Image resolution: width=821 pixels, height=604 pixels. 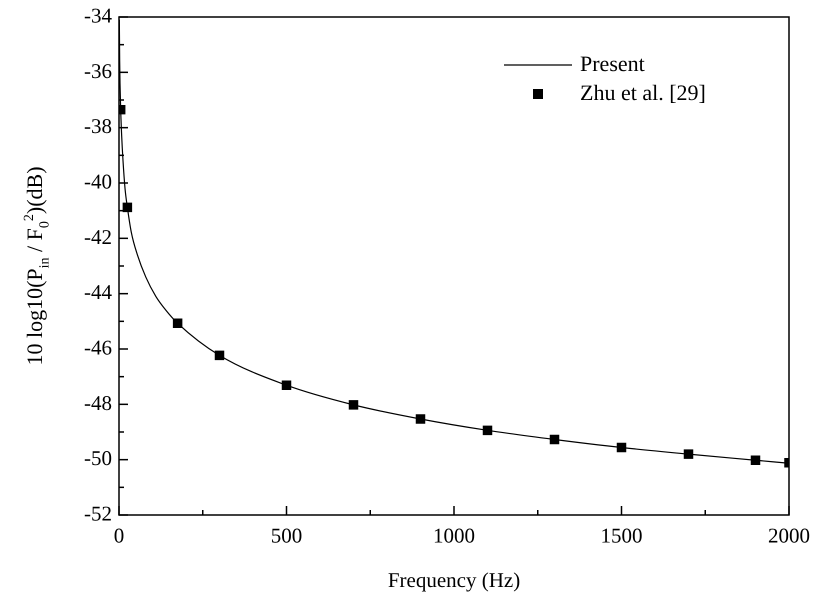 What do you see at coordinates (98, 514) in the screenshot?
I see `y-tick-label: -52` at bounding box center [98, 514].